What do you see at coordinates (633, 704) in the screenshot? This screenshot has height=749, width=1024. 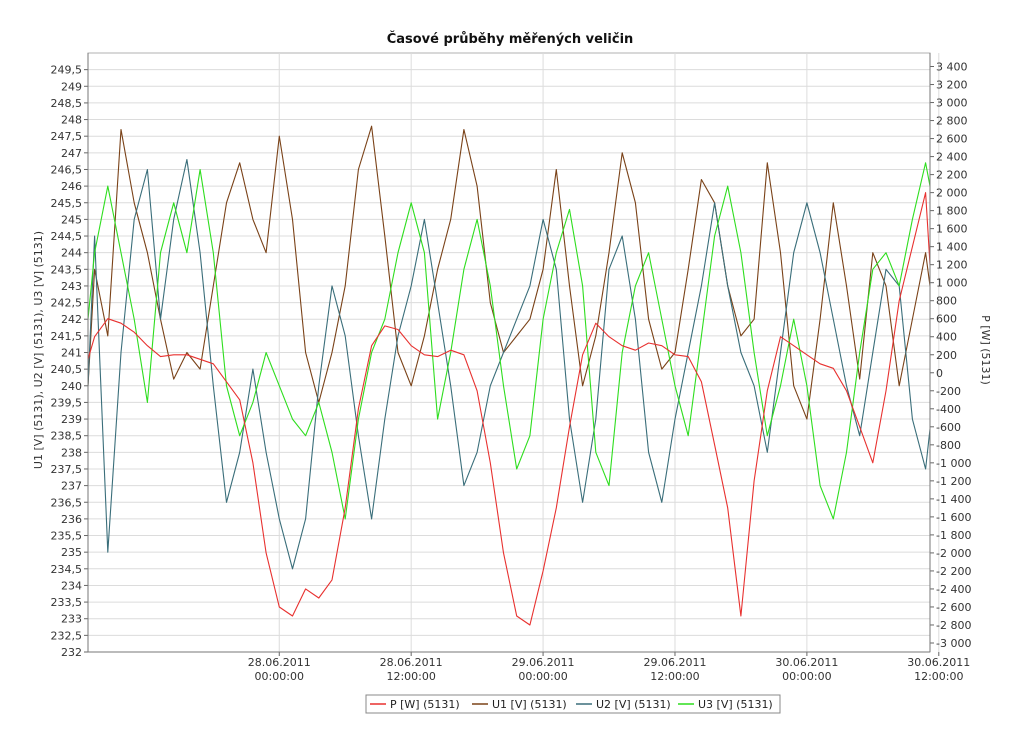 I see `legend-item-label: U2 [V] (5131)` at bounding box center [633, 704].